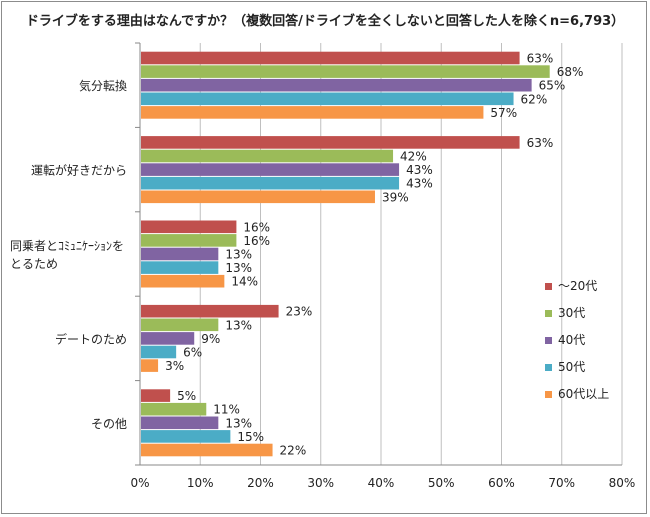 This screenshot has width=650, height=517. What do you see at coordinates (186, 396) in the screenshot?
I see `data-label: 5%` at bounding box center [186, 396].